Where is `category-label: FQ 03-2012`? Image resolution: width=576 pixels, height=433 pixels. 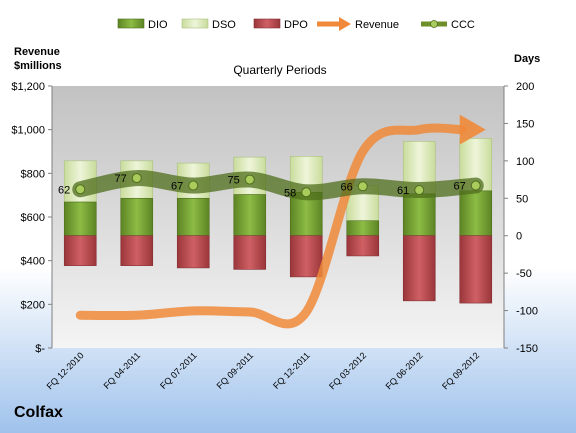 category-label: FQ 03-2012 is located at coordinates (347, 370).